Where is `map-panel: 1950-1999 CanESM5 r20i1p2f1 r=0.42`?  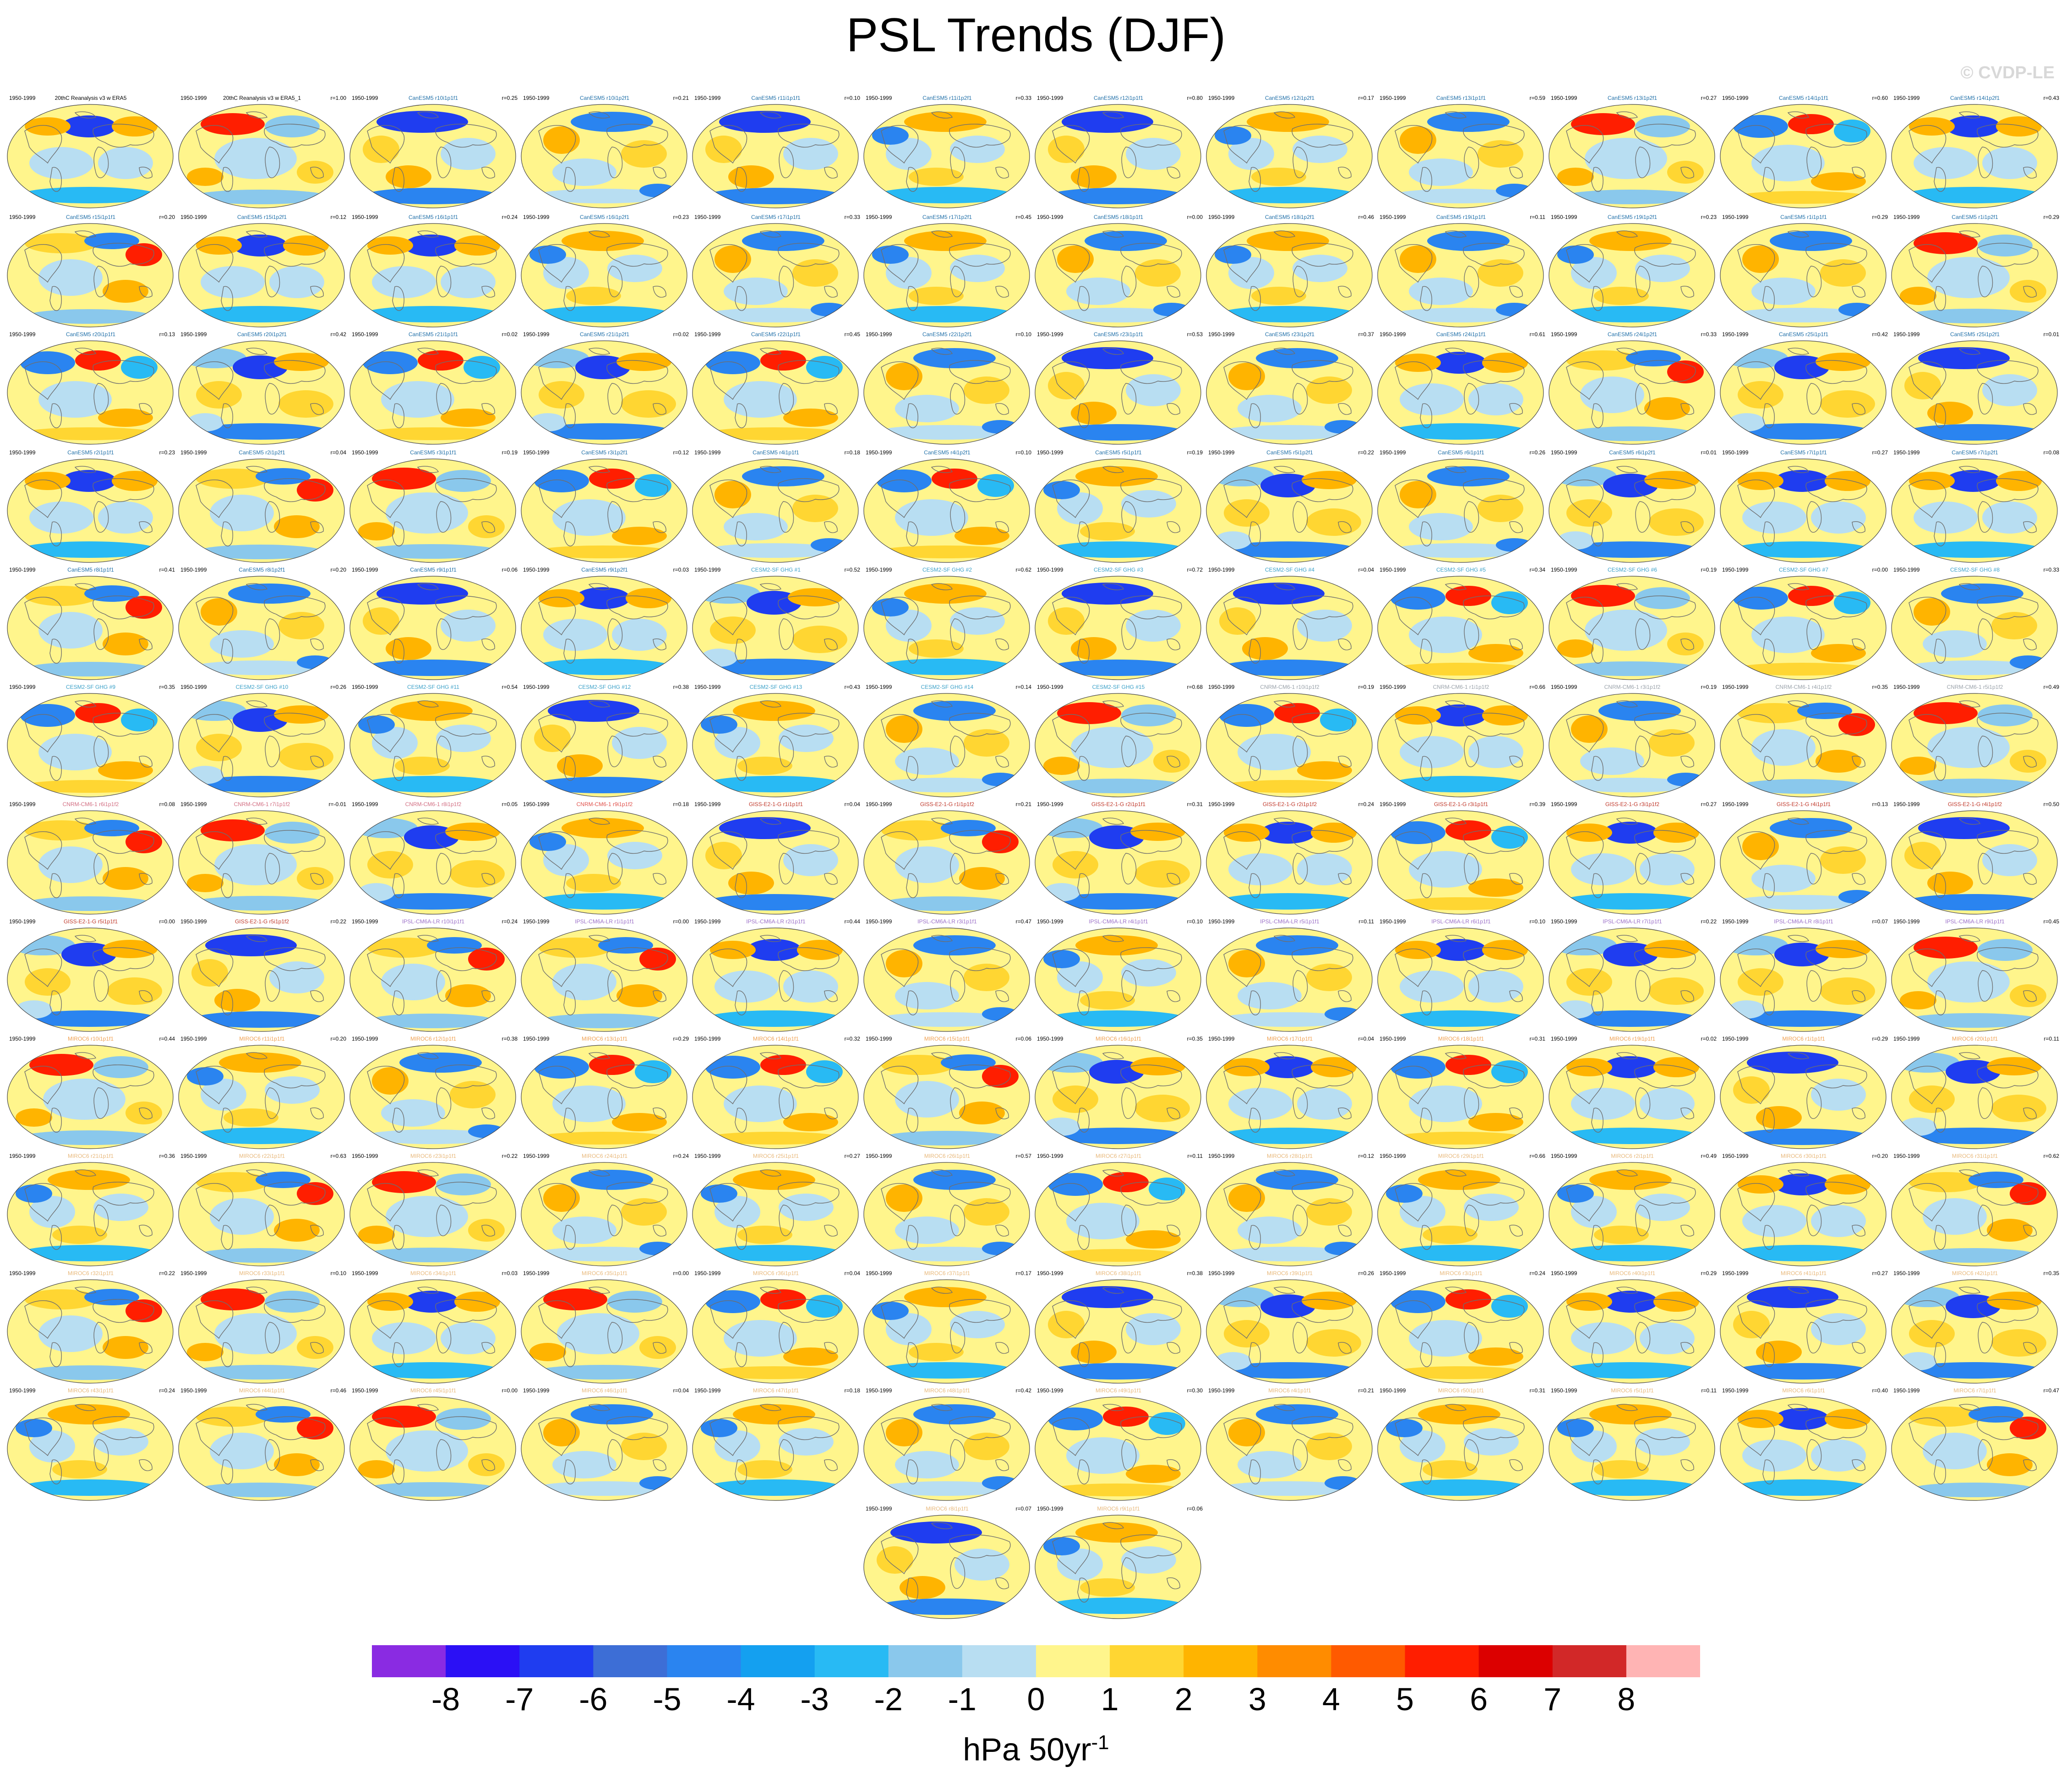 map-panel: 1950-1999 CanESM5 r20i1p2f1 r=0.42 is located at coordinates (262, 389).